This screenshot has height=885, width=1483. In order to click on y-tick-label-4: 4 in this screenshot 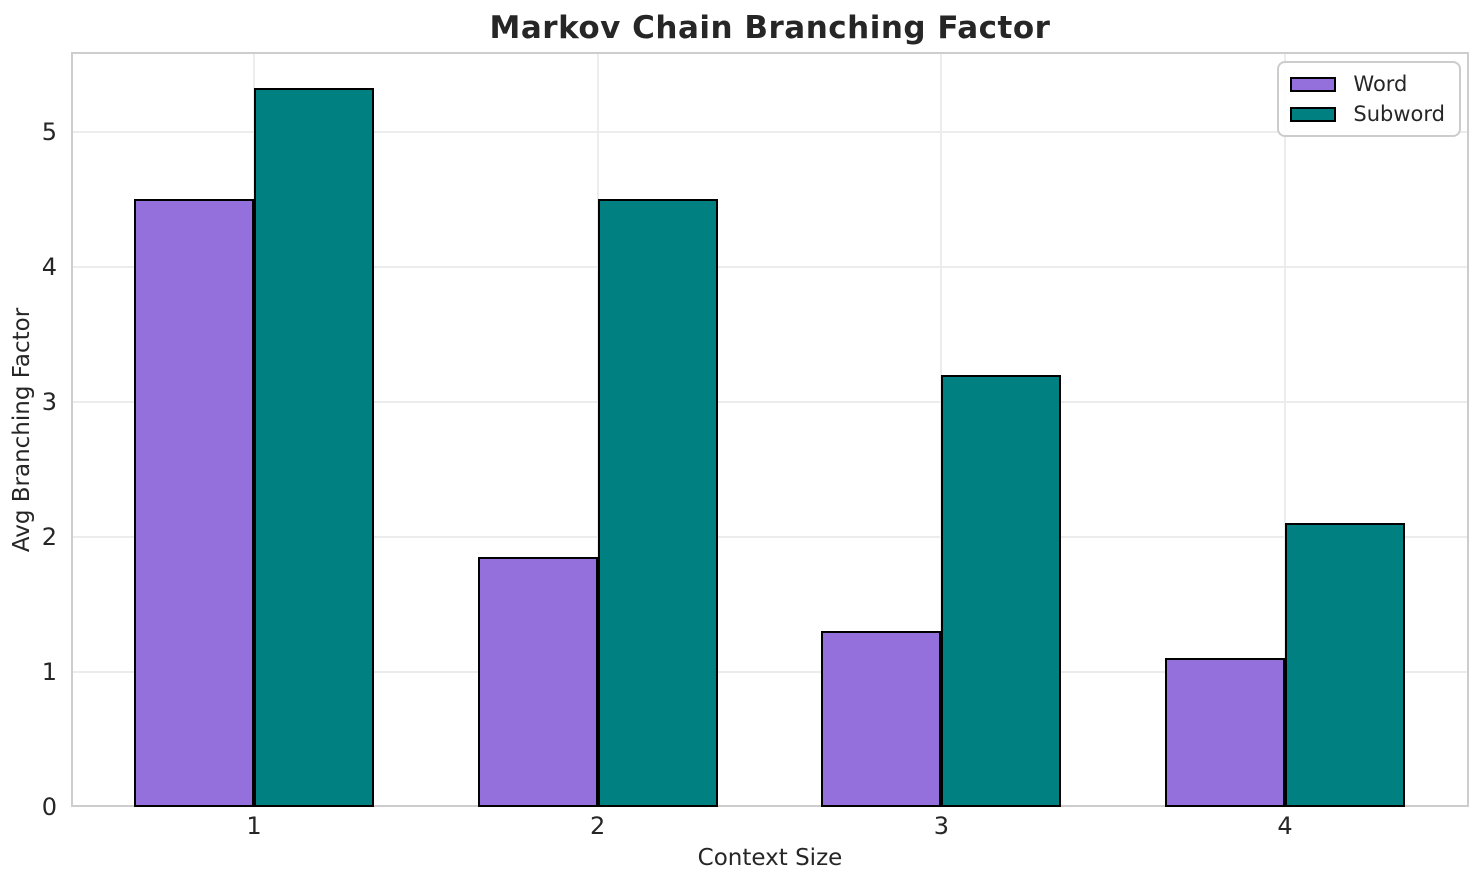, I will do `click(49, 266)`.